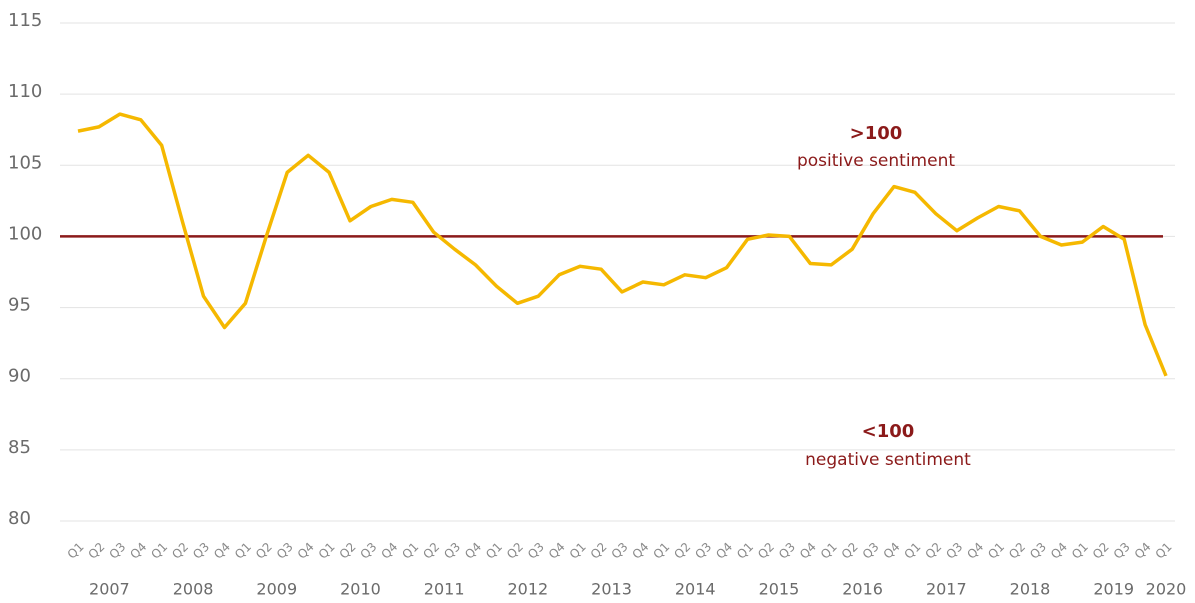 The width and height of the screenshot is (1195, 603). Describe the element at coordinates (1030, 589) in the screenshot. I see `year-label: 2018` at that location.